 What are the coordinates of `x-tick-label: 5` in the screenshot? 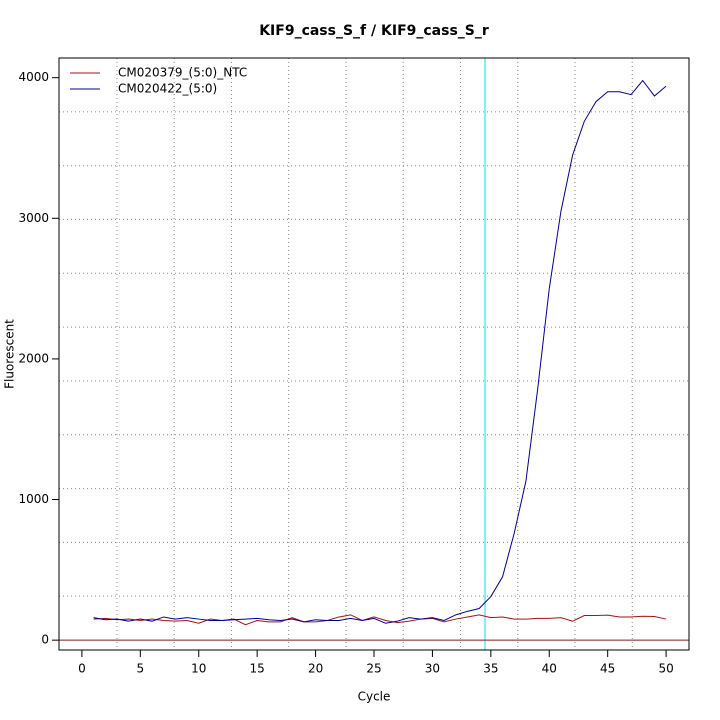 It's located at (141, 669).